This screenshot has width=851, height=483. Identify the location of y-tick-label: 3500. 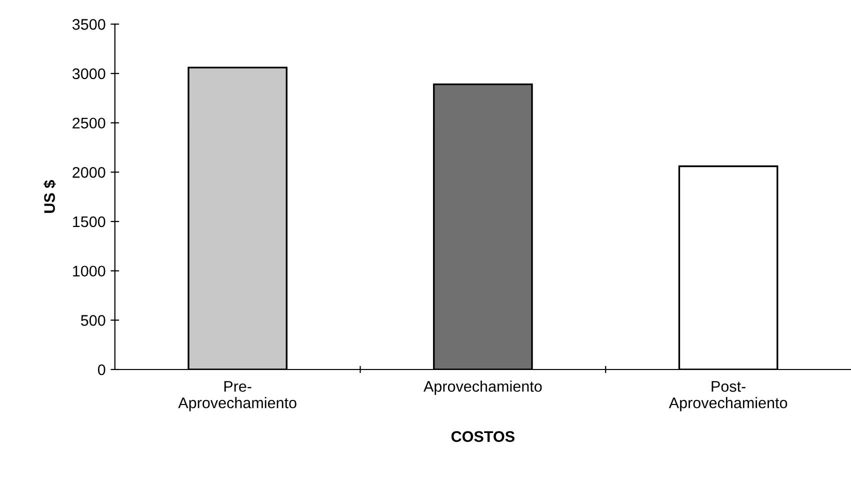
(89, 24).